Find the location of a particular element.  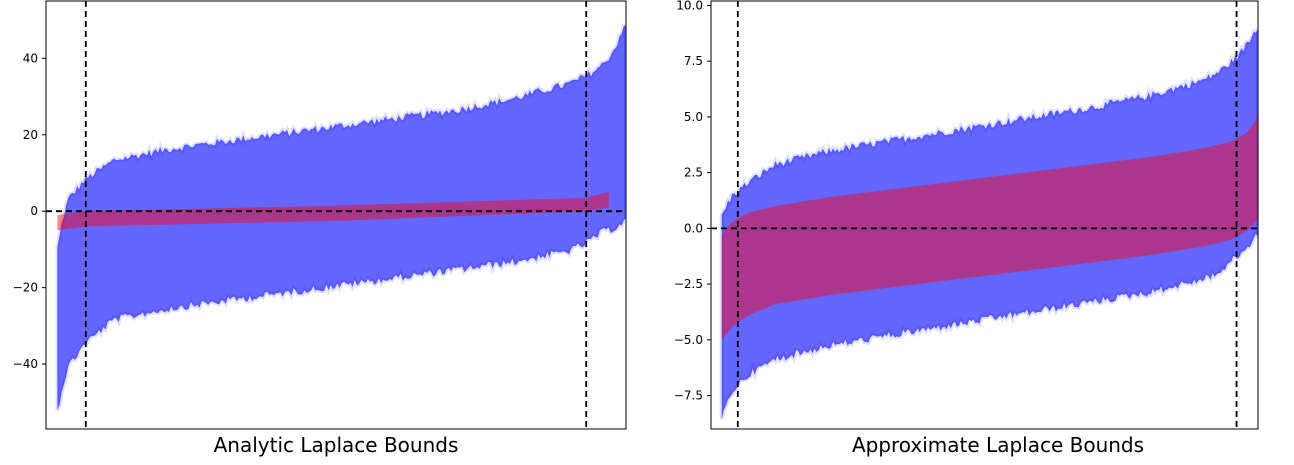

approximate-ytick-label: 5.0 is located at coordinates (693, 117).